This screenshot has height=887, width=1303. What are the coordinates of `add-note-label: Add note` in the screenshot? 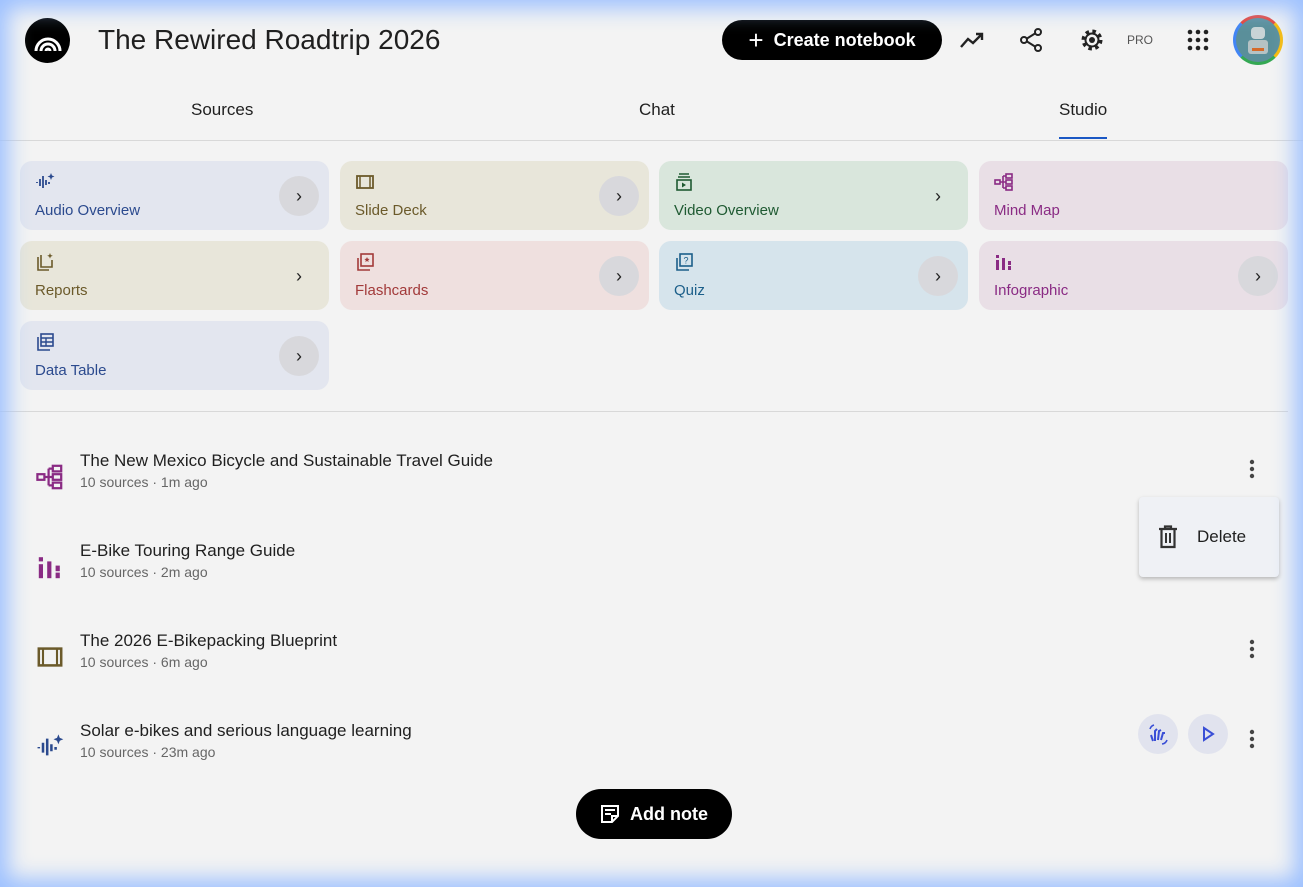 It's located at (669, 813).